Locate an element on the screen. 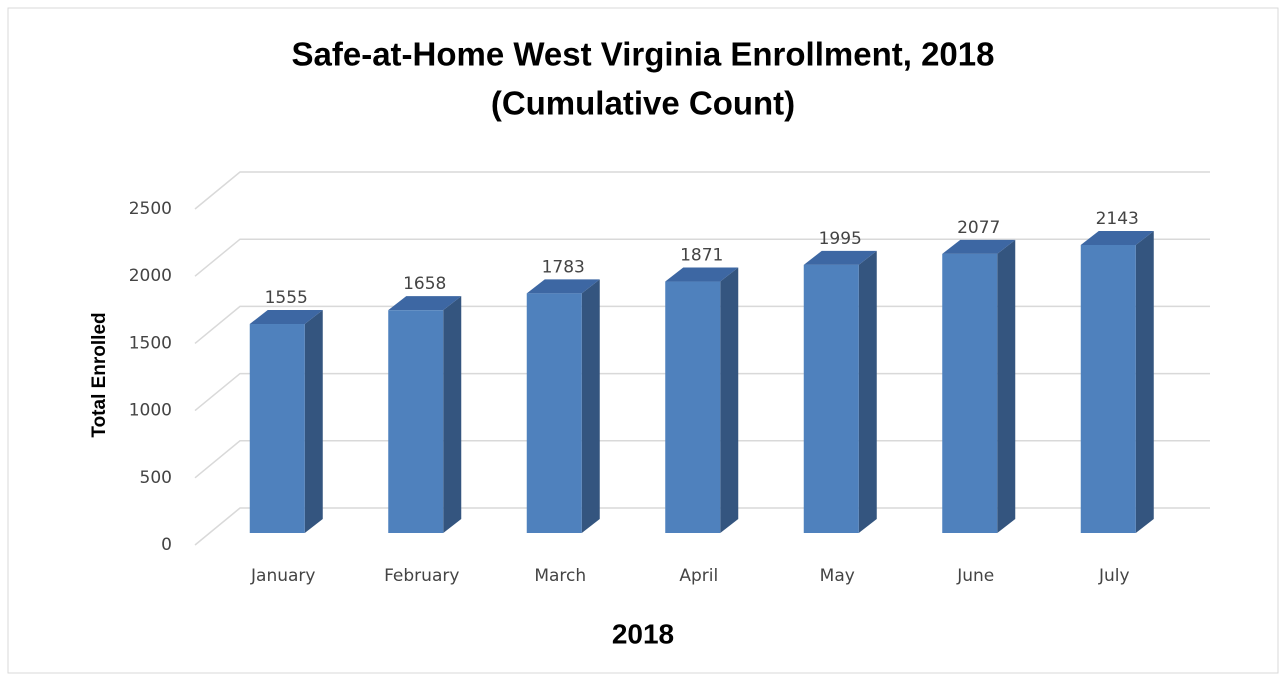 Image resolution: width=1286 pixels, height=675 pixels. y-tick-label: 1500 is located at coordinates (150, 343).